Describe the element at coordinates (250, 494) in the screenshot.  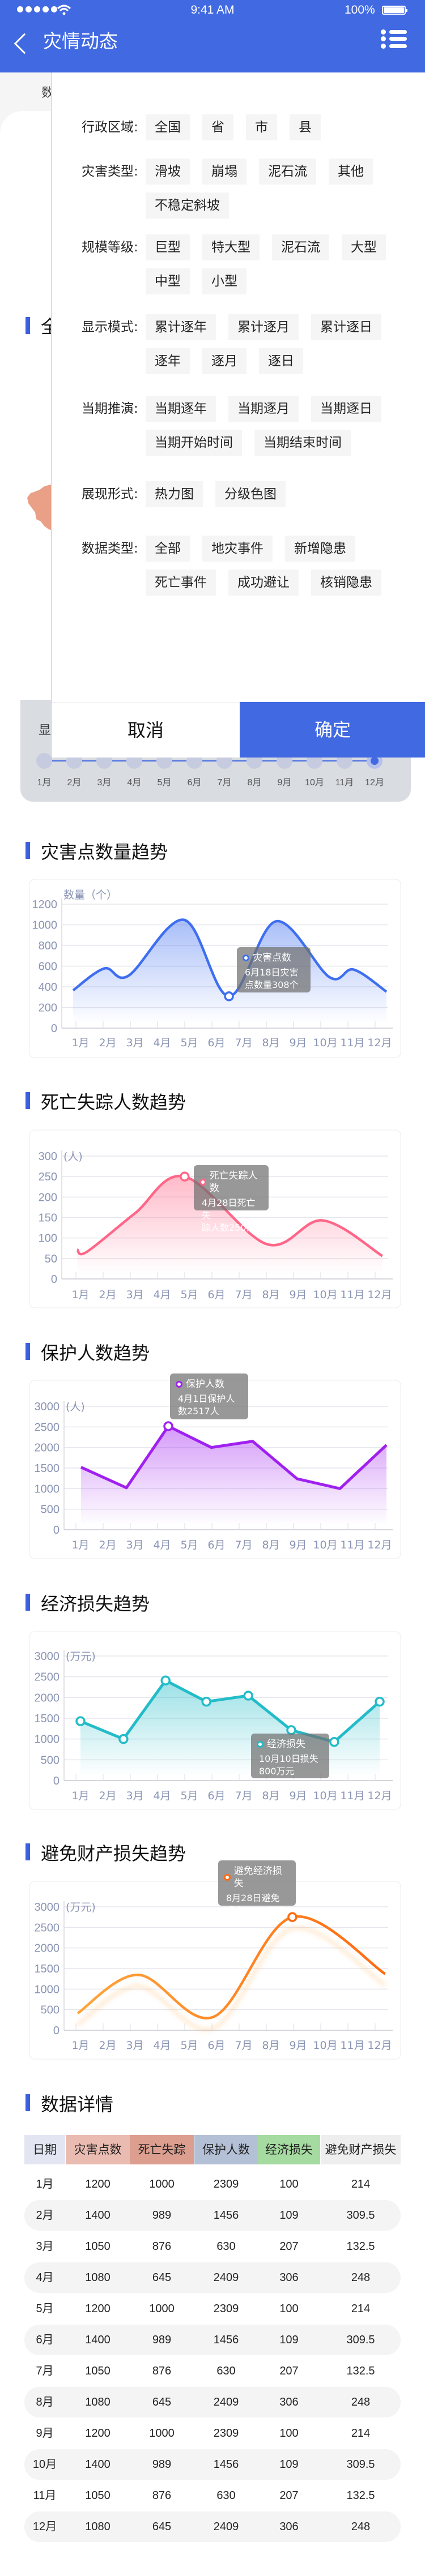
I see `filter-chip: 分级色图` at that location.